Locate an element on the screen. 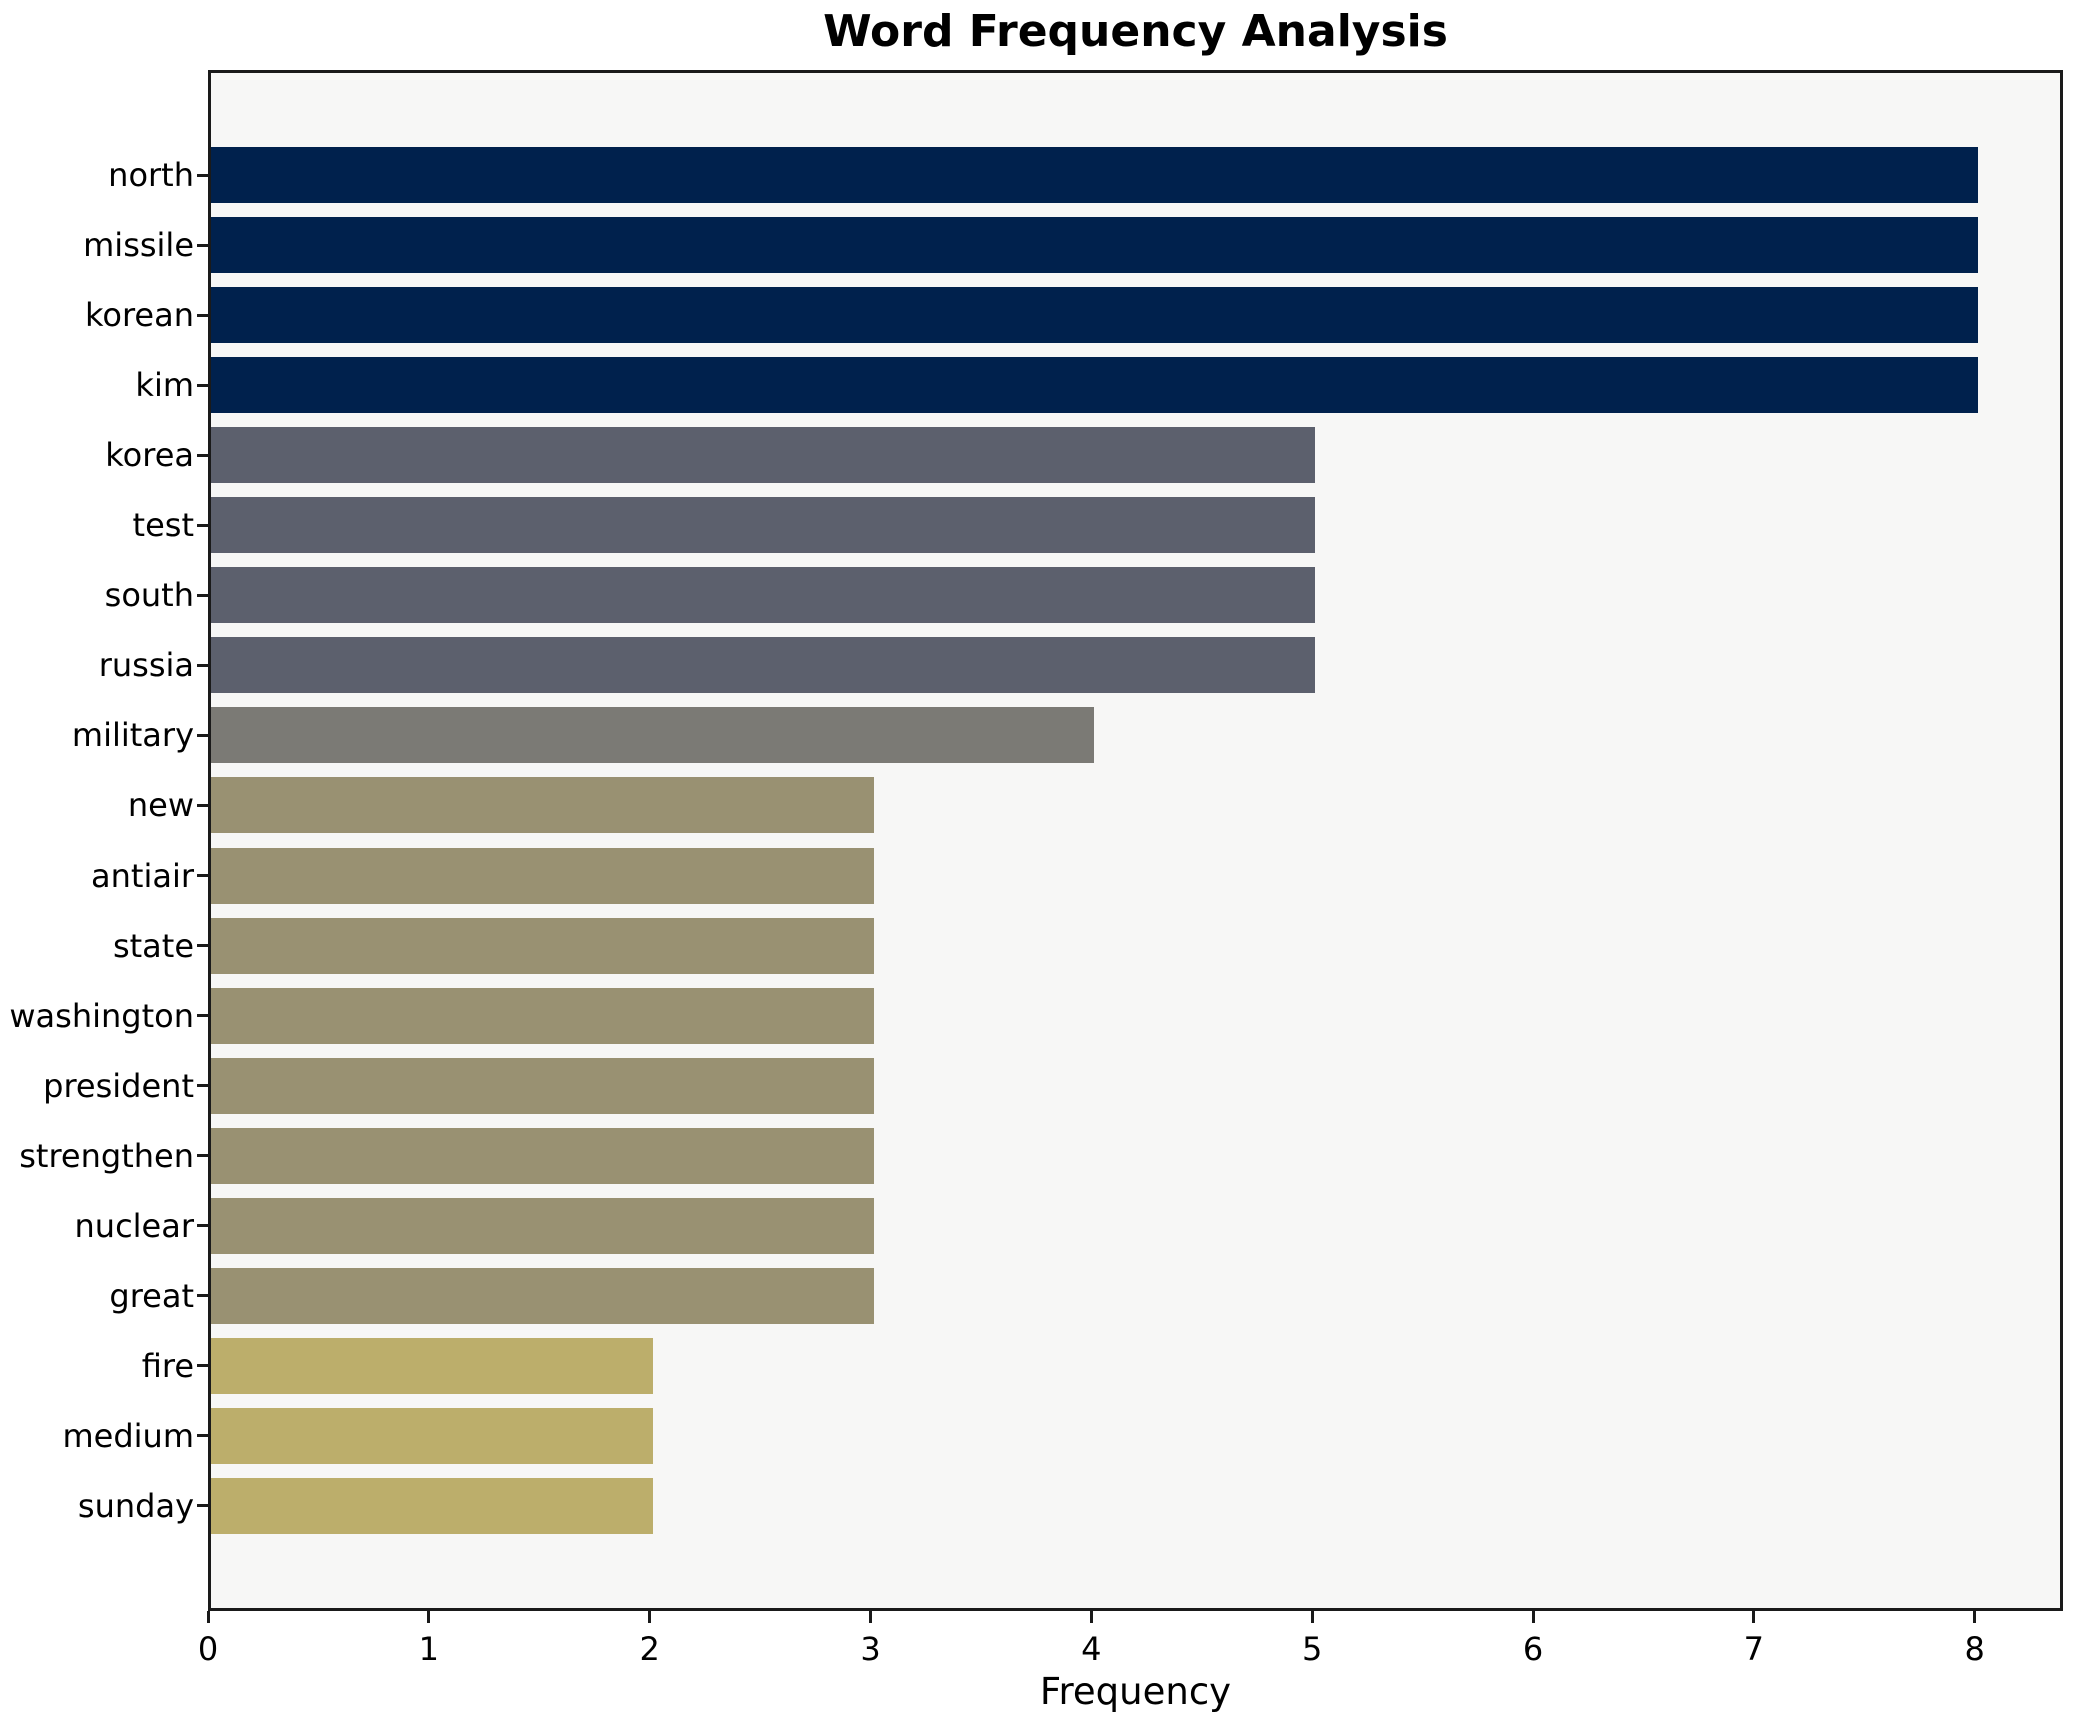  bar-north is located at coordinates (1094, 175).